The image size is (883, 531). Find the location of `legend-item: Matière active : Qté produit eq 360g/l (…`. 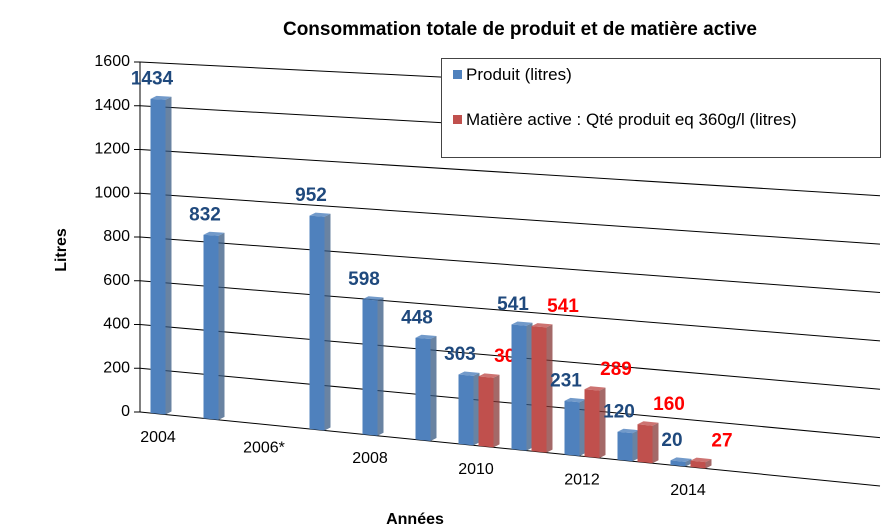

legend-item: Matière active : Qté produit eq 360g/l (… is located at coordinates (664, 119).